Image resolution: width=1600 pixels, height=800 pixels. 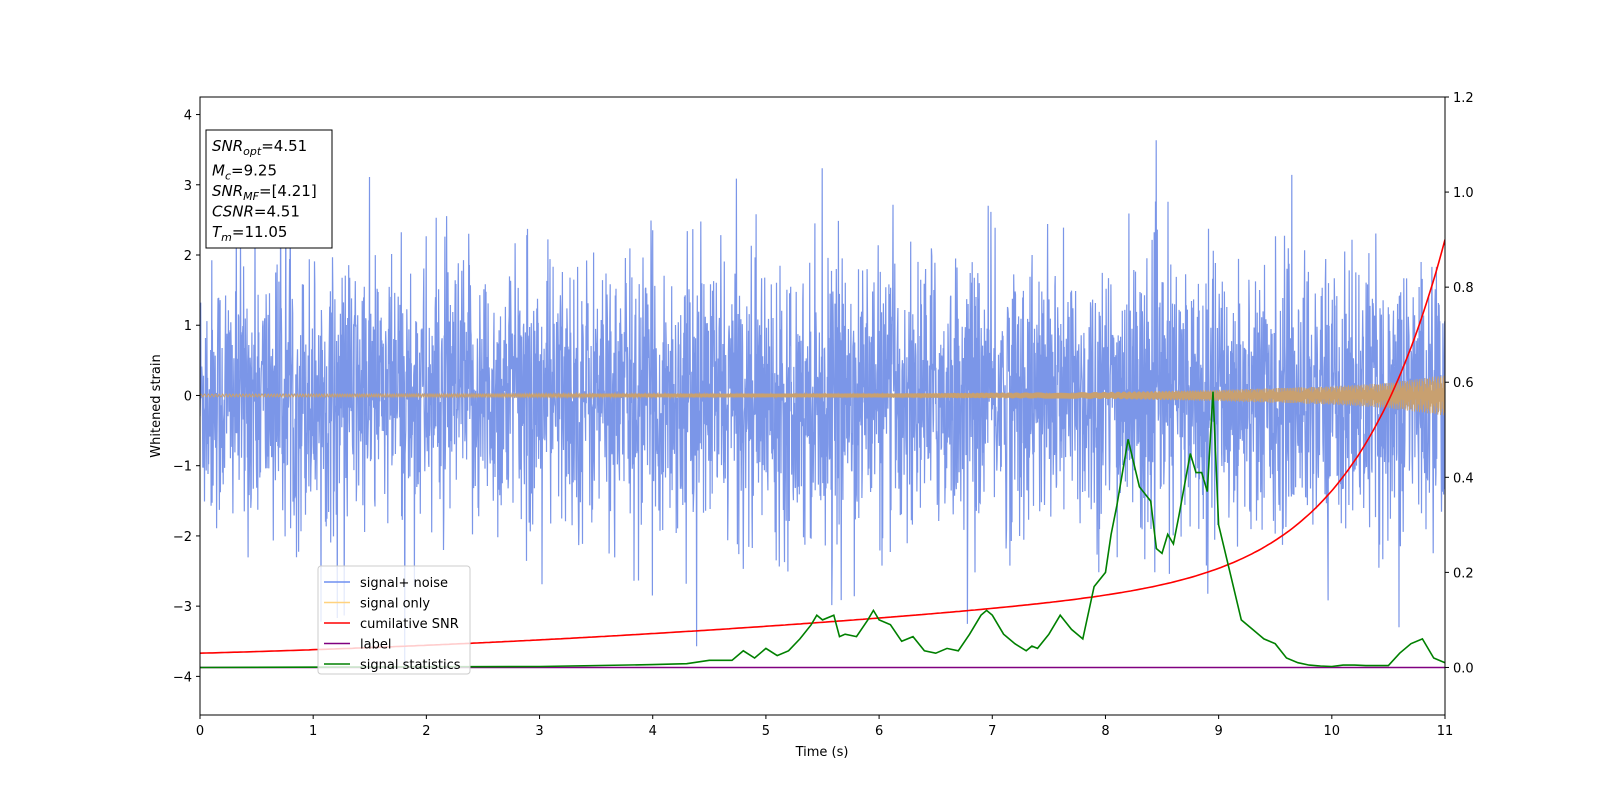 I want to click on x-tick-label: 11, so click(x=1445, y=731).